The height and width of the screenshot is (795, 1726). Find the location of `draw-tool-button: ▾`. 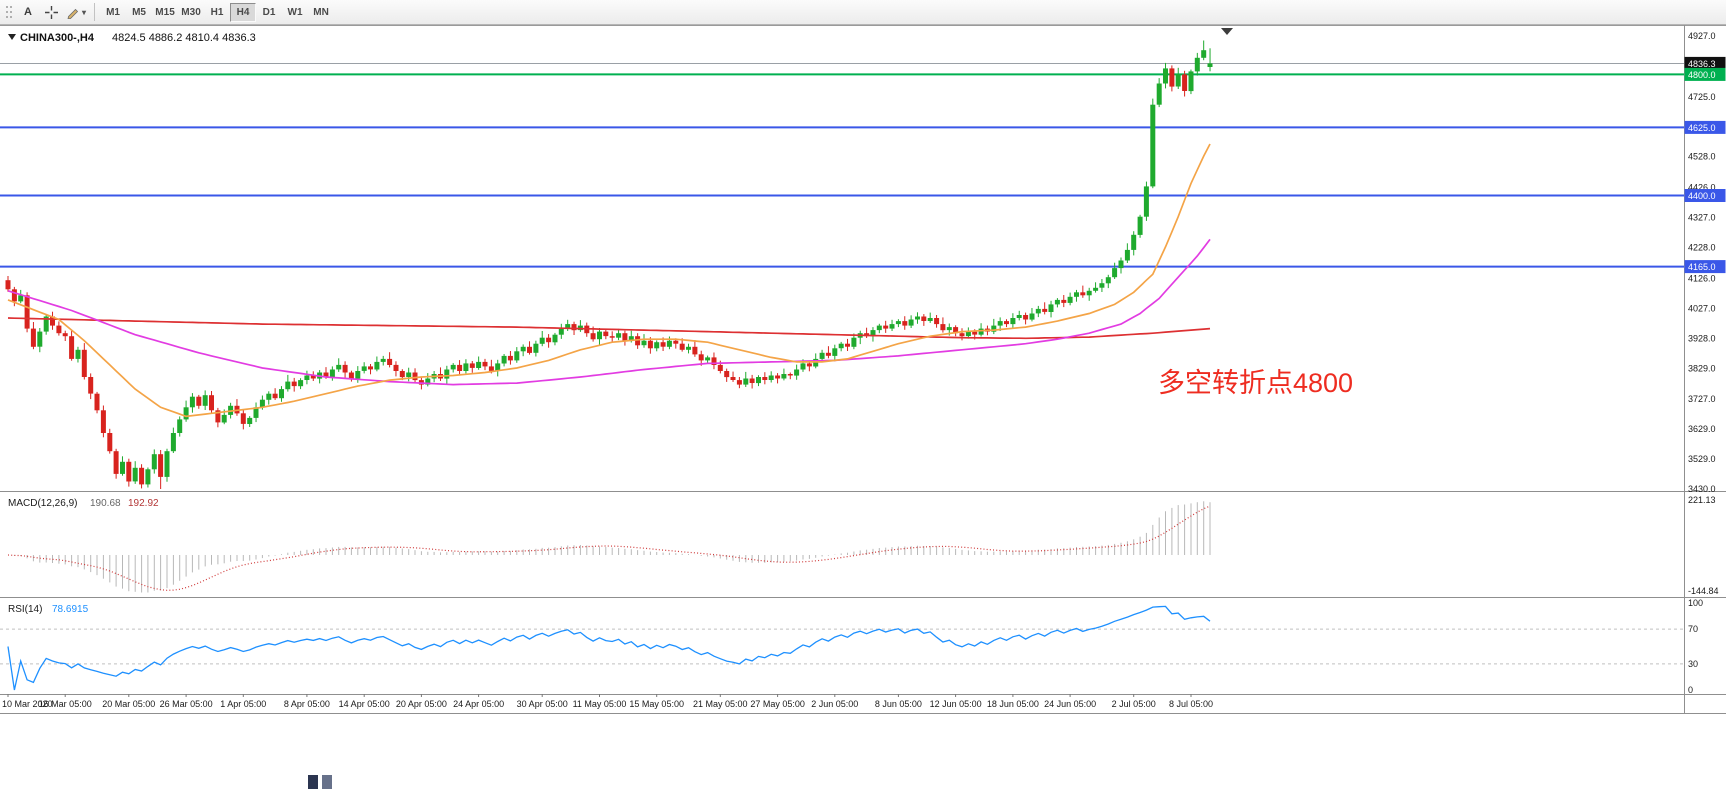

draw-tool-button: ▾ is located at coordinates (76, 12).